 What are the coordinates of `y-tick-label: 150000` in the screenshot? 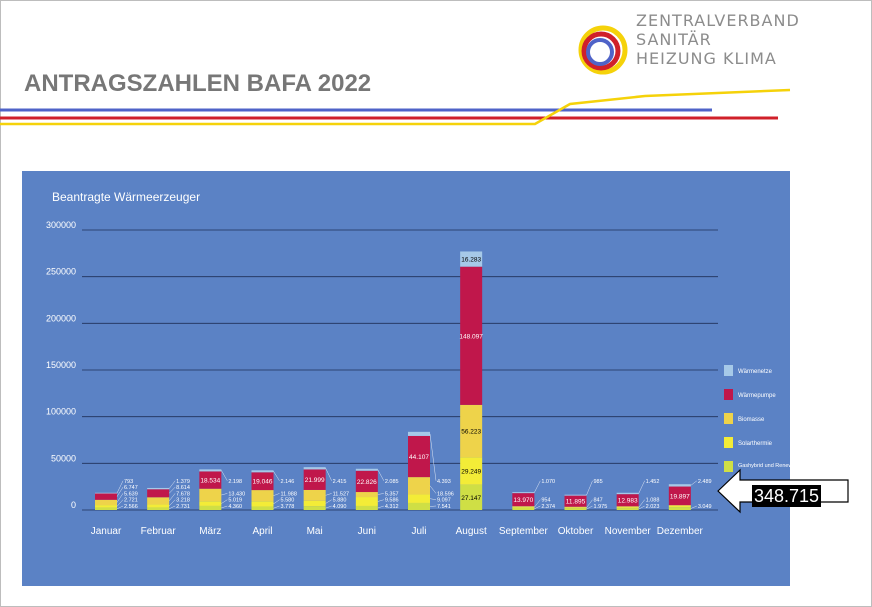 It's located at (61, 365).